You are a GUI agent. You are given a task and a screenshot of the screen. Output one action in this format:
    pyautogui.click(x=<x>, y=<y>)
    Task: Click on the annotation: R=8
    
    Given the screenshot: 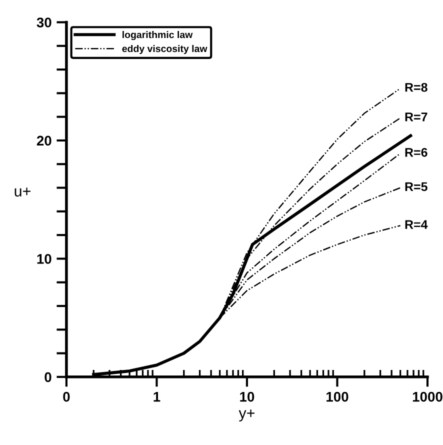 What is the action you would take?
    pyautogui.click(x=416, y=87)
    